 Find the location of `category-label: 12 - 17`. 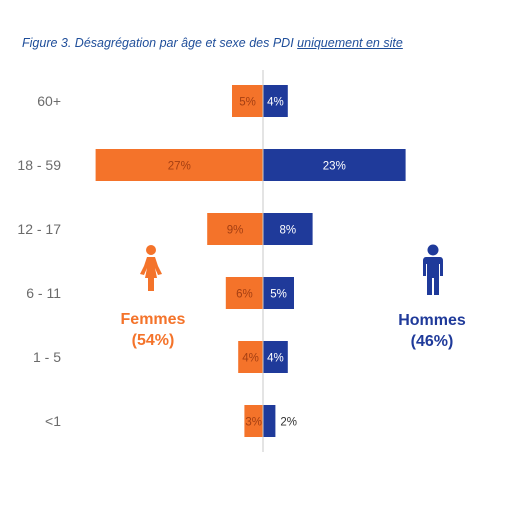

category-label: 12 - 17 is located at coordinates (39, 229).